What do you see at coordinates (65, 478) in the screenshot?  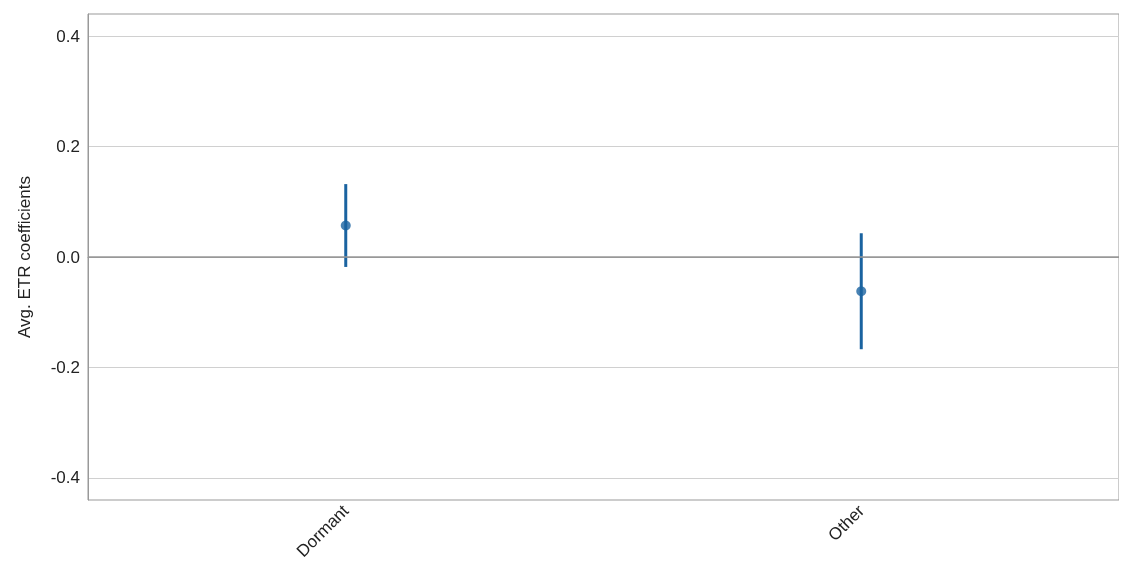 I see `y-tick-label: -0.4` at bounding box center [65, 478].